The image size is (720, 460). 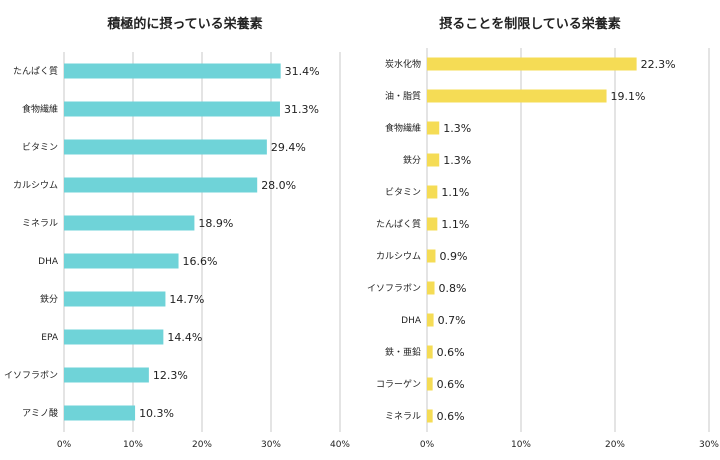 I want to click on data-label: 14.7%, so click(x=186, y=299).